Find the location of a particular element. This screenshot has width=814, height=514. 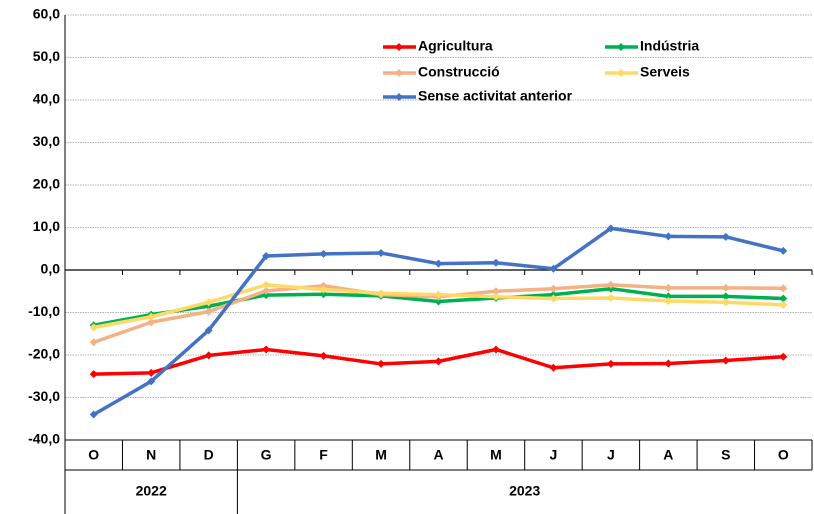

y-tick-label: 60,0 is located at coordinates (46, 14).